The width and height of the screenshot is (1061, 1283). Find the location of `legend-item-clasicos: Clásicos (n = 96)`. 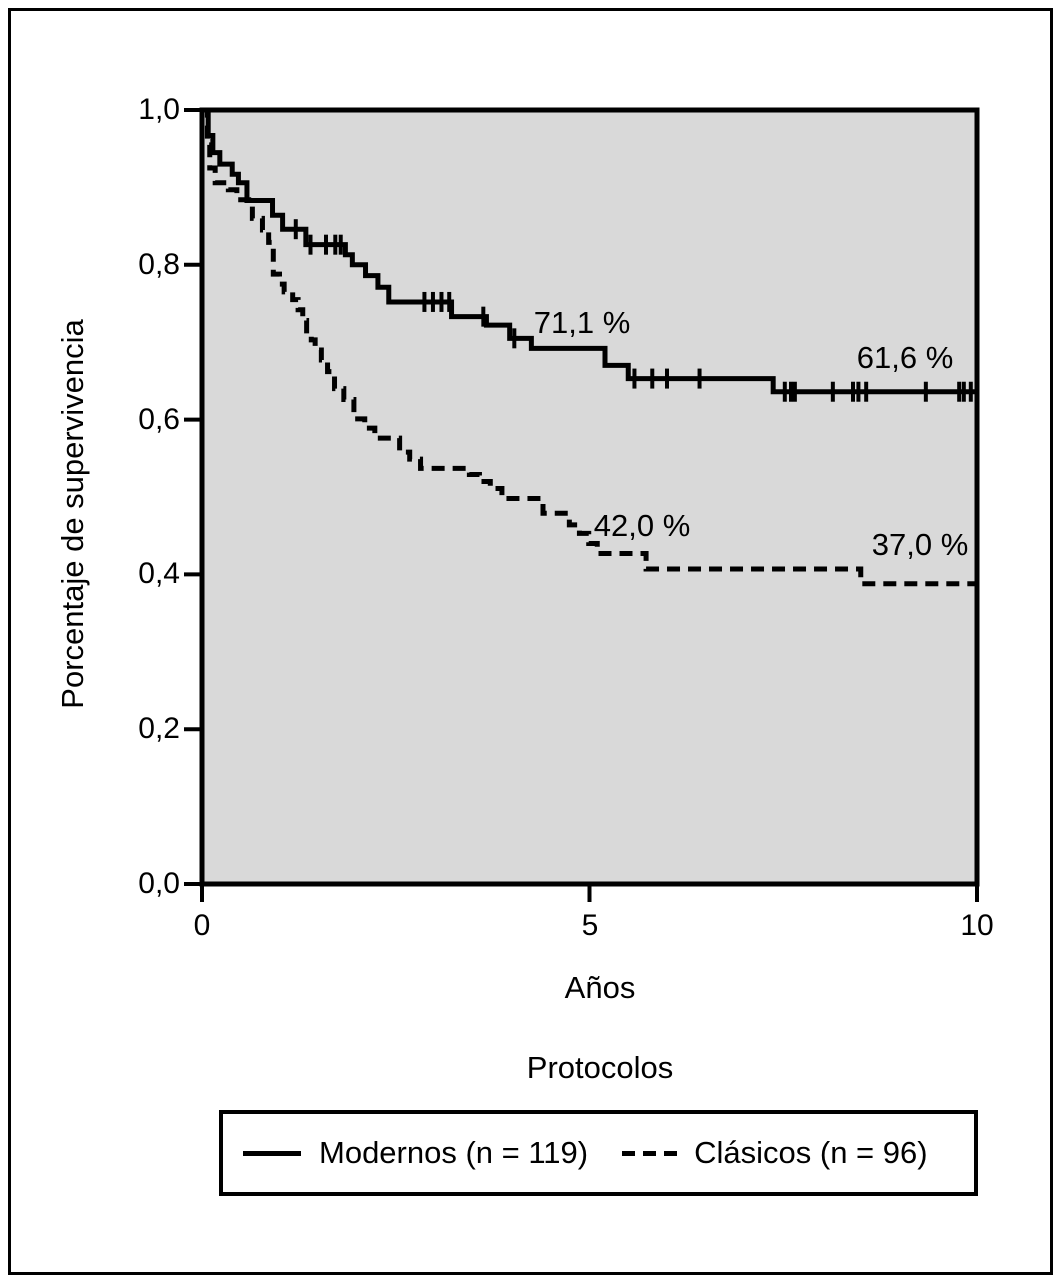

legend-item-clasicos: Clásicos (n = 96) is located at coordinates (758, 1152).